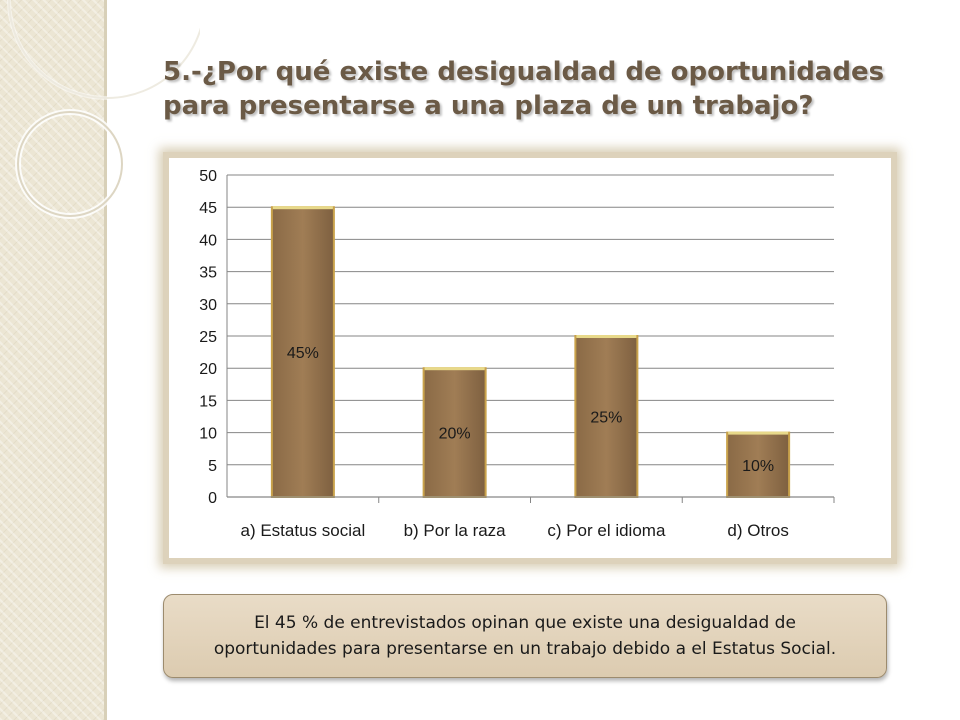 The height and width of the screenshot is (720, 960). Describe the element at coordinates (208, 305) in the screenshot. I see `y-tick-label: 30` at that location.